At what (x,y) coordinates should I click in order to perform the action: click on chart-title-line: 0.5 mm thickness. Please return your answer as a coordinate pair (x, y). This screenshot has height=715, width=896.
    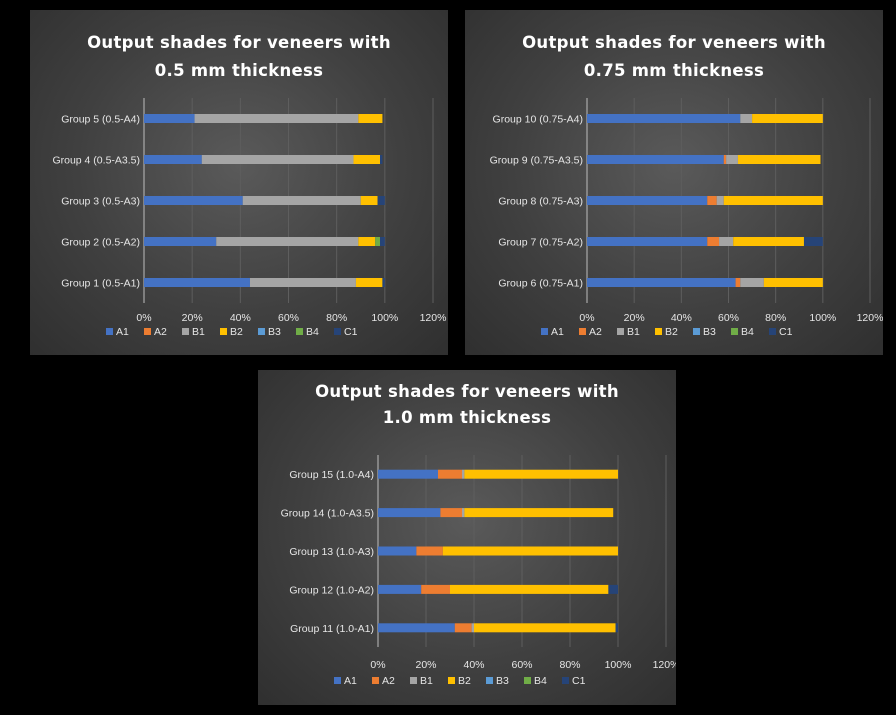
    Looking at the image, I should click on (239, 70).